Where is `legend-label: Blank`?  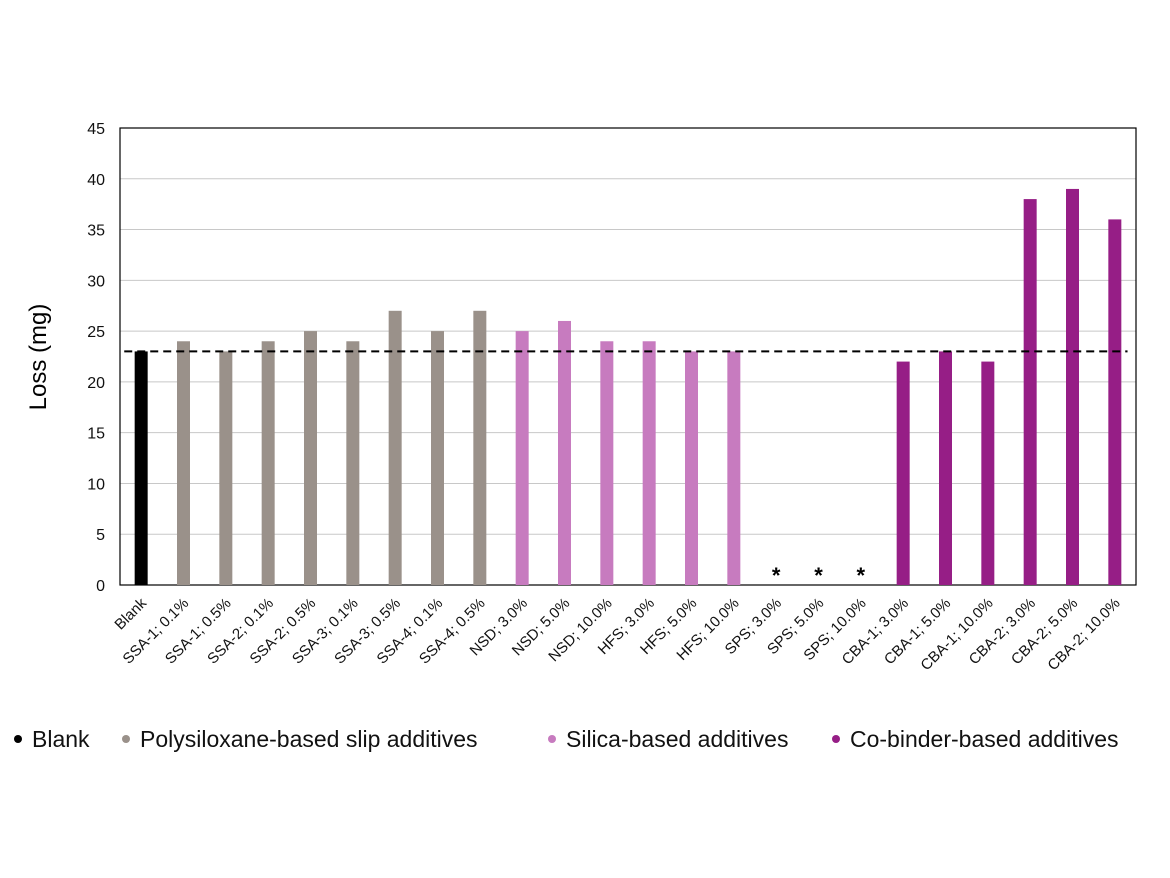
legend-label: Blank is located at coordinates (61, 738).